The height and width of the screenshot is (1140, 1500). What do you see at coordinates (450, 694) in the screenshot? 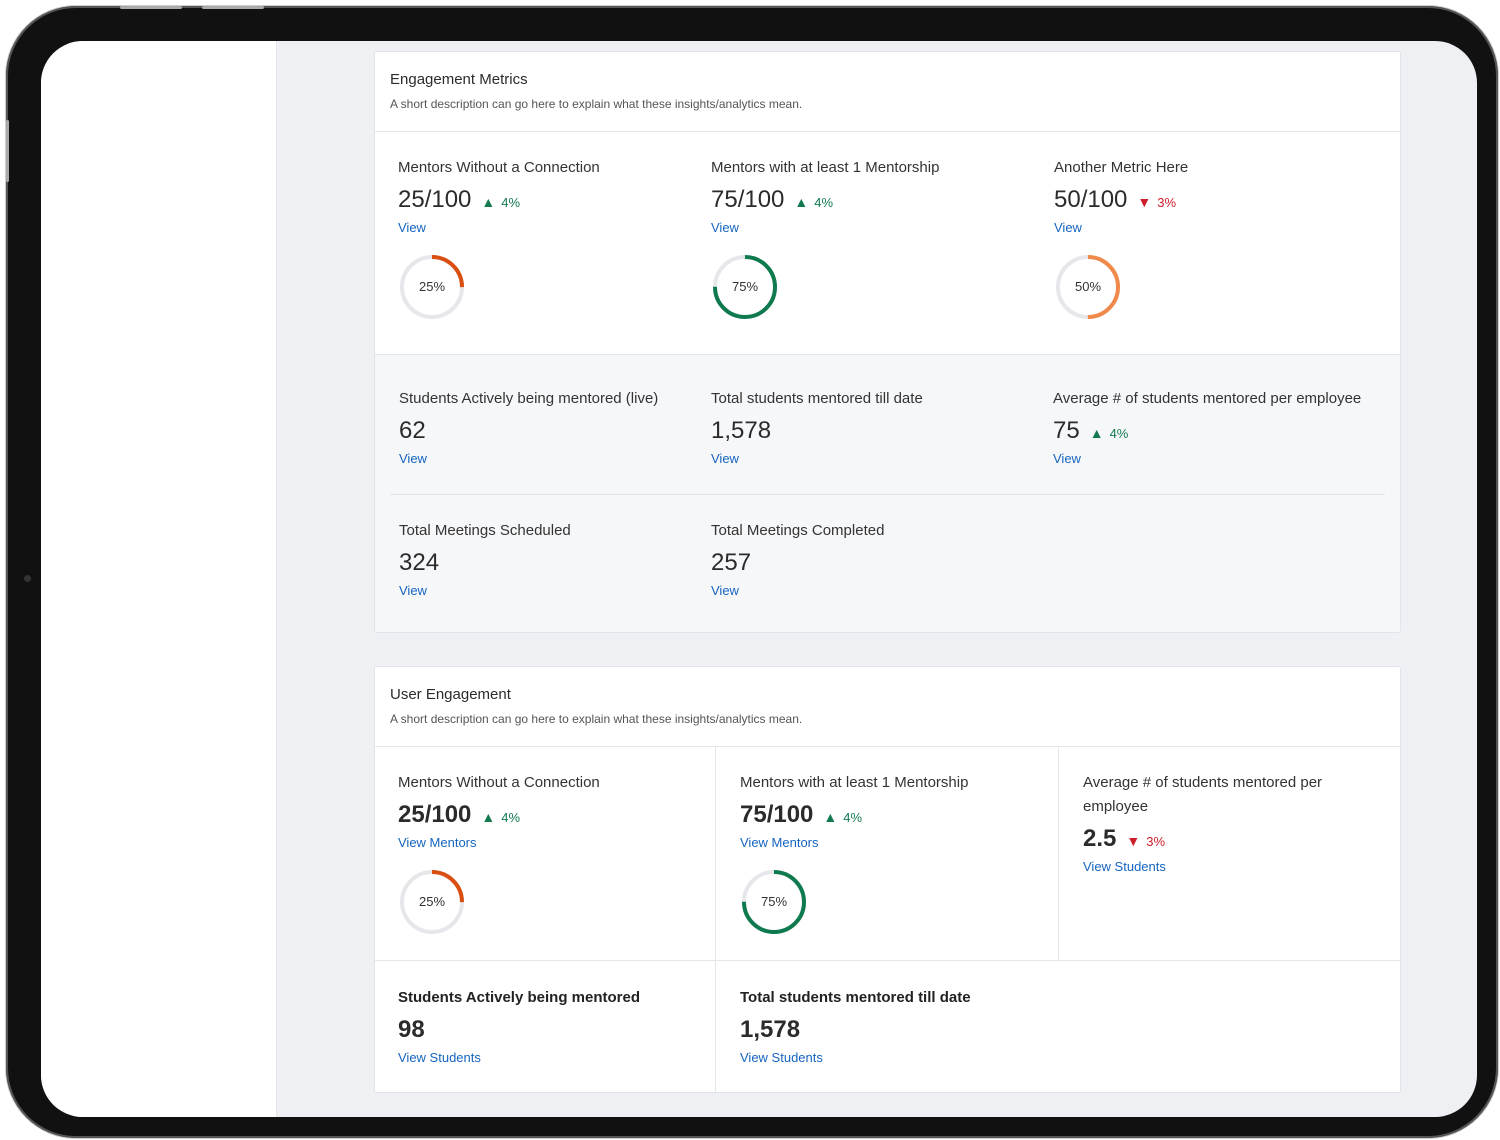
I see `card-title: User Engagement` at bounding box center [450, 694].